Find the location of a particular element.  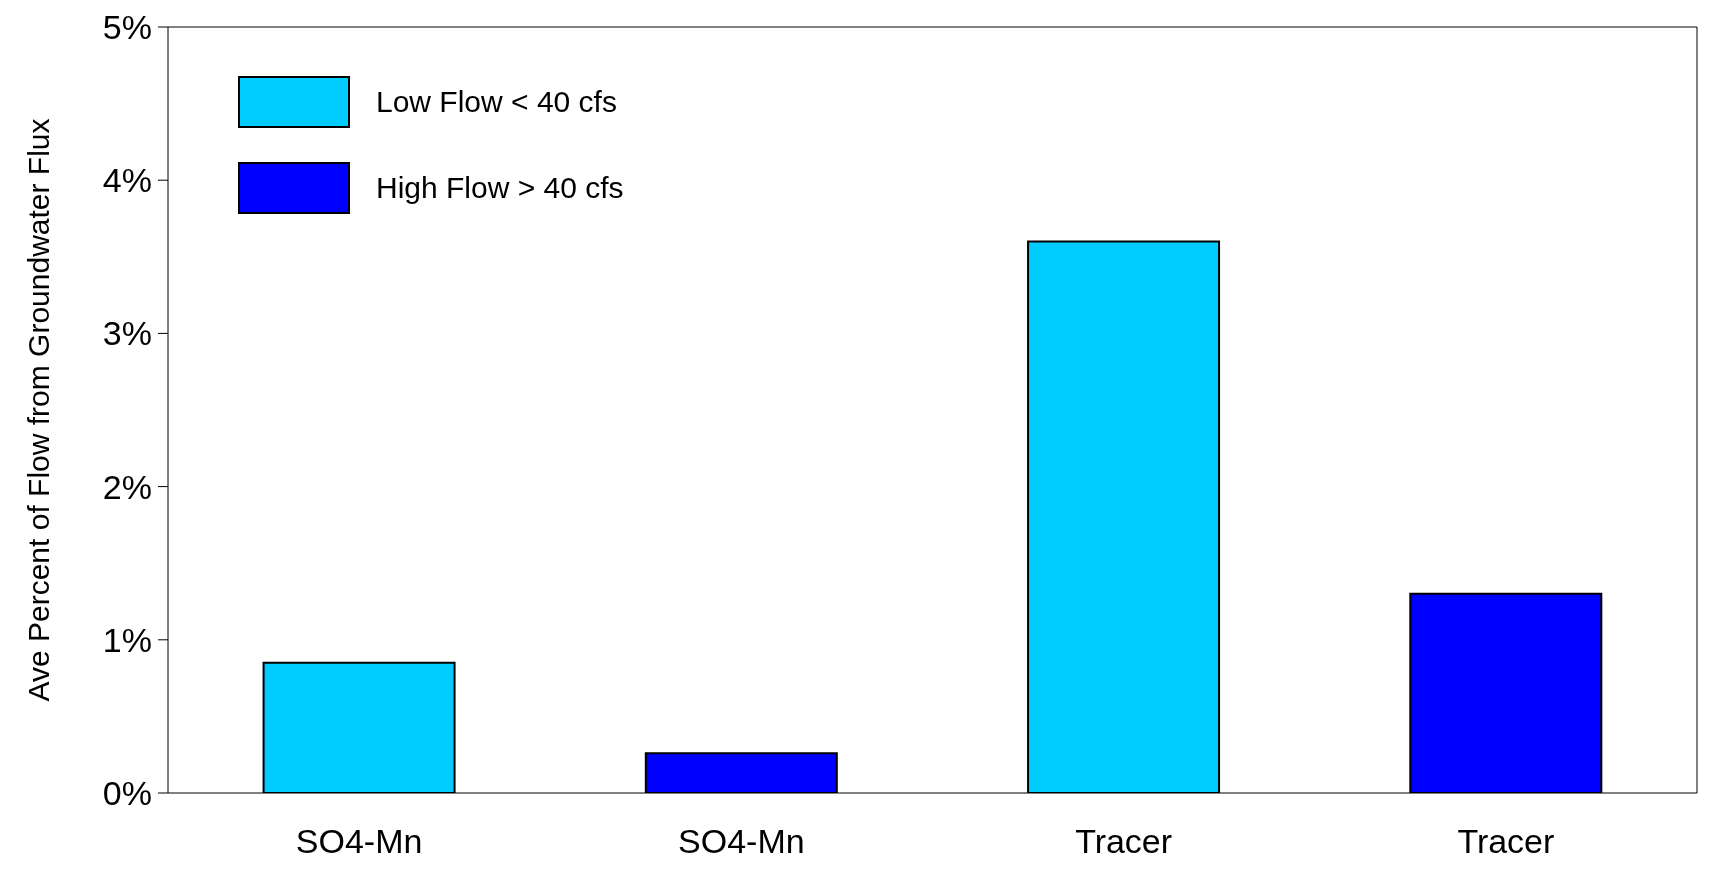

legend-label: Low Flow < 40 cfs is located at coordinates (496, 102).